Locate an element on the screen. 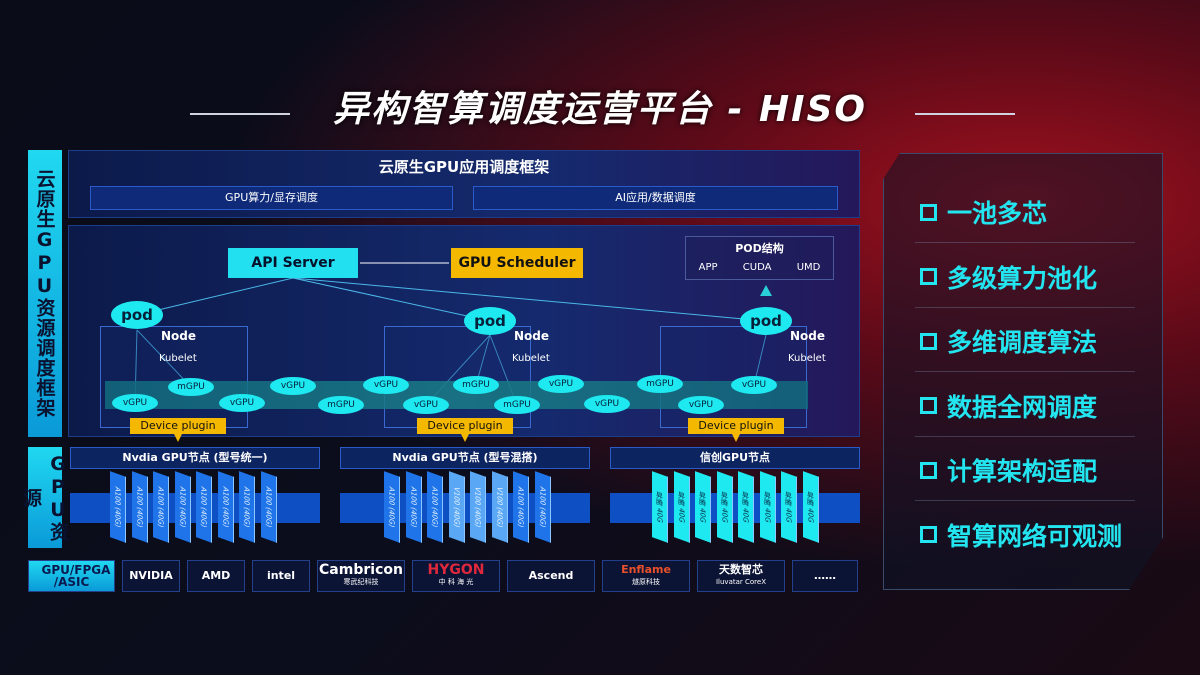 This screenshot has height=675, width=1200. feature-label: 多级算力池化 is located at coordinates (1022, 278).